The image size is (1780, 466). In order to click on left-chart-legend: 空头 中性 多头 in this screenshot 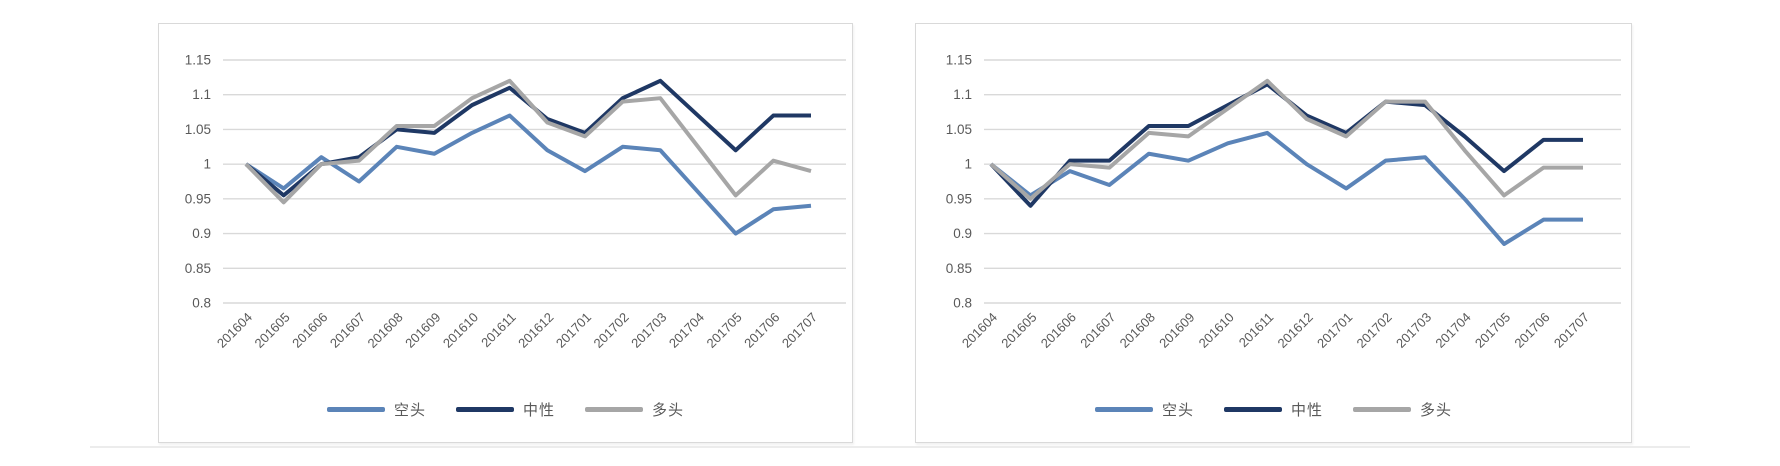, I will do `click(505, 409)`.